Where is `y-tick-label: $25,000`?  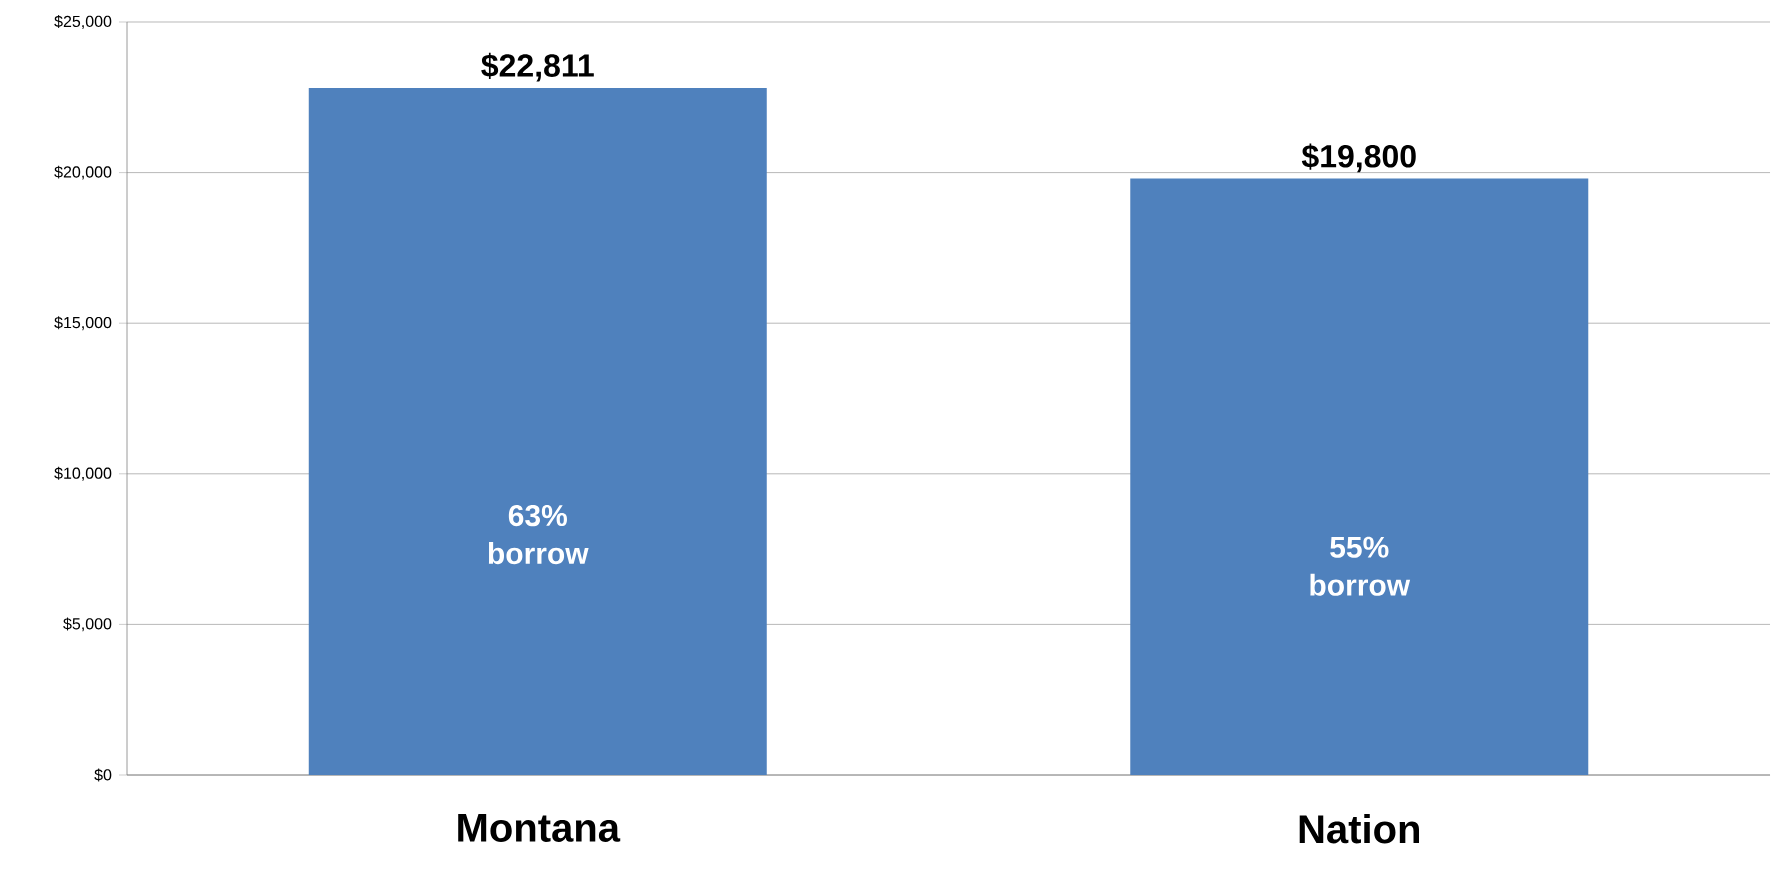 y-tick-label: $25,000 is located at coordinates (83, 22).